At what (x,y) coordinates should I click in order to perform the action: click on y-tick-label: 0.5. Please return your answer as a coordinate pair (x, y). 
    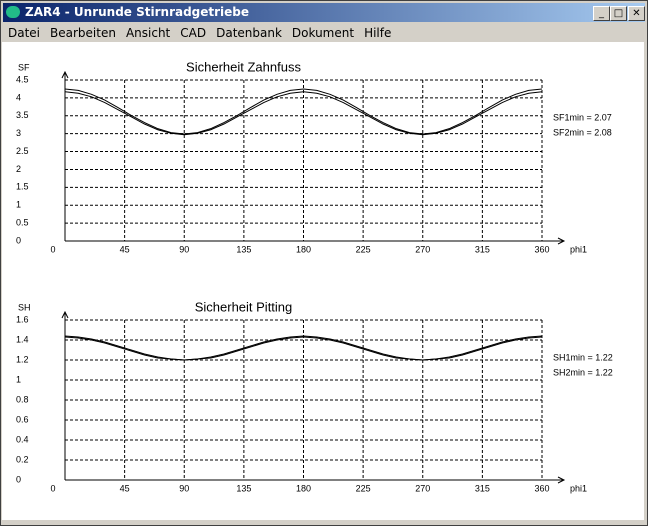
    Looking at the image, I should click on (22, 222).